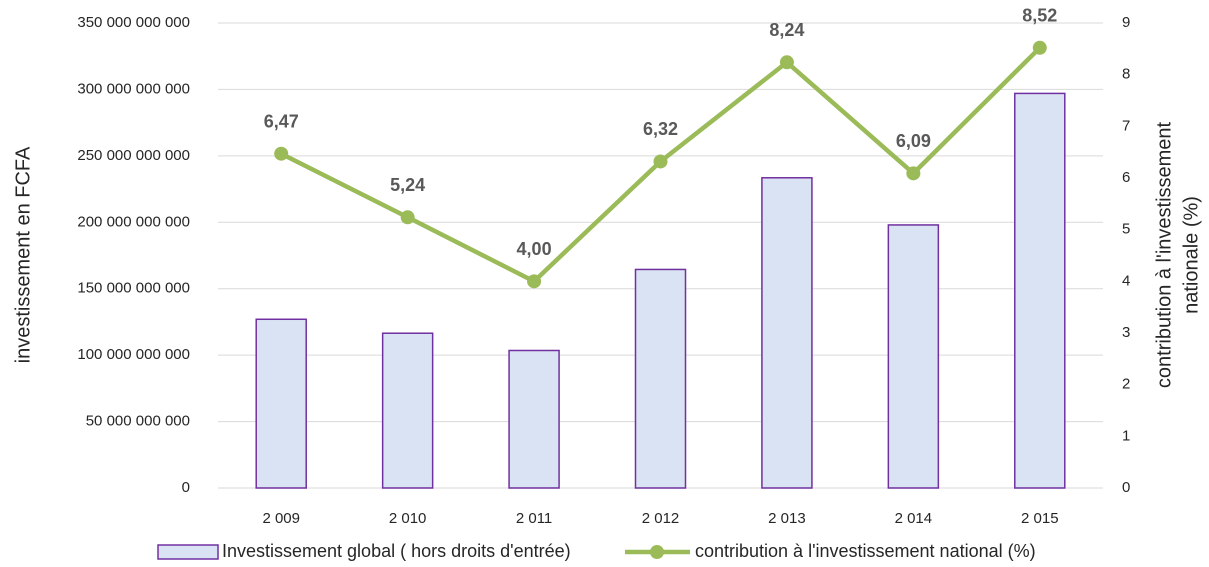 Image resolution: width=1209 pixels, height=567 pixels. I want to click on y2-tick-label: 8, so click(1126, 74).